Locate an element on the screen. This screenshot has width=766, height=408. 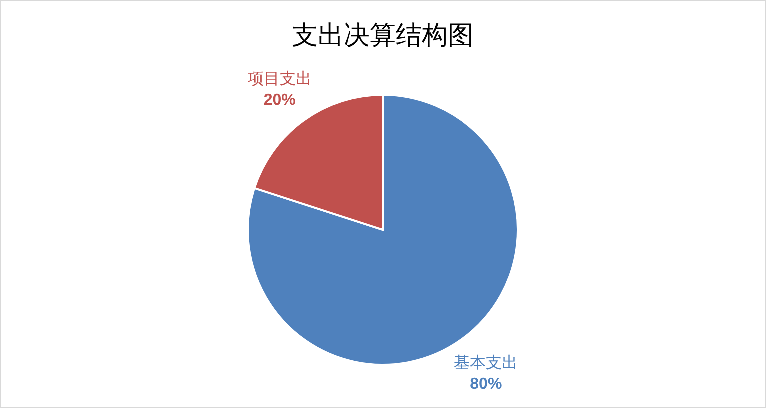
title: 支出决算结构图 is located at coordinates (383, 35).